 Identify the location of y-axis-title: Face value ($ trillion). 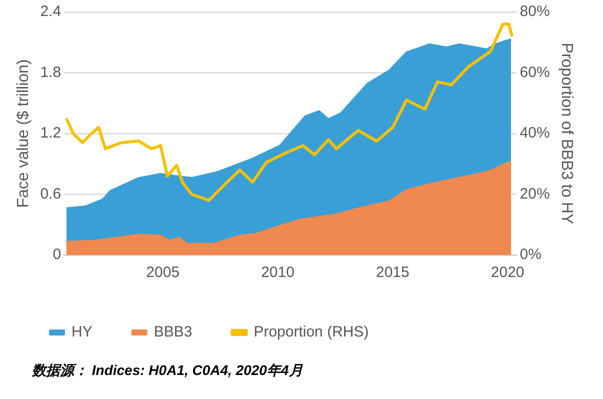
(23, 133).